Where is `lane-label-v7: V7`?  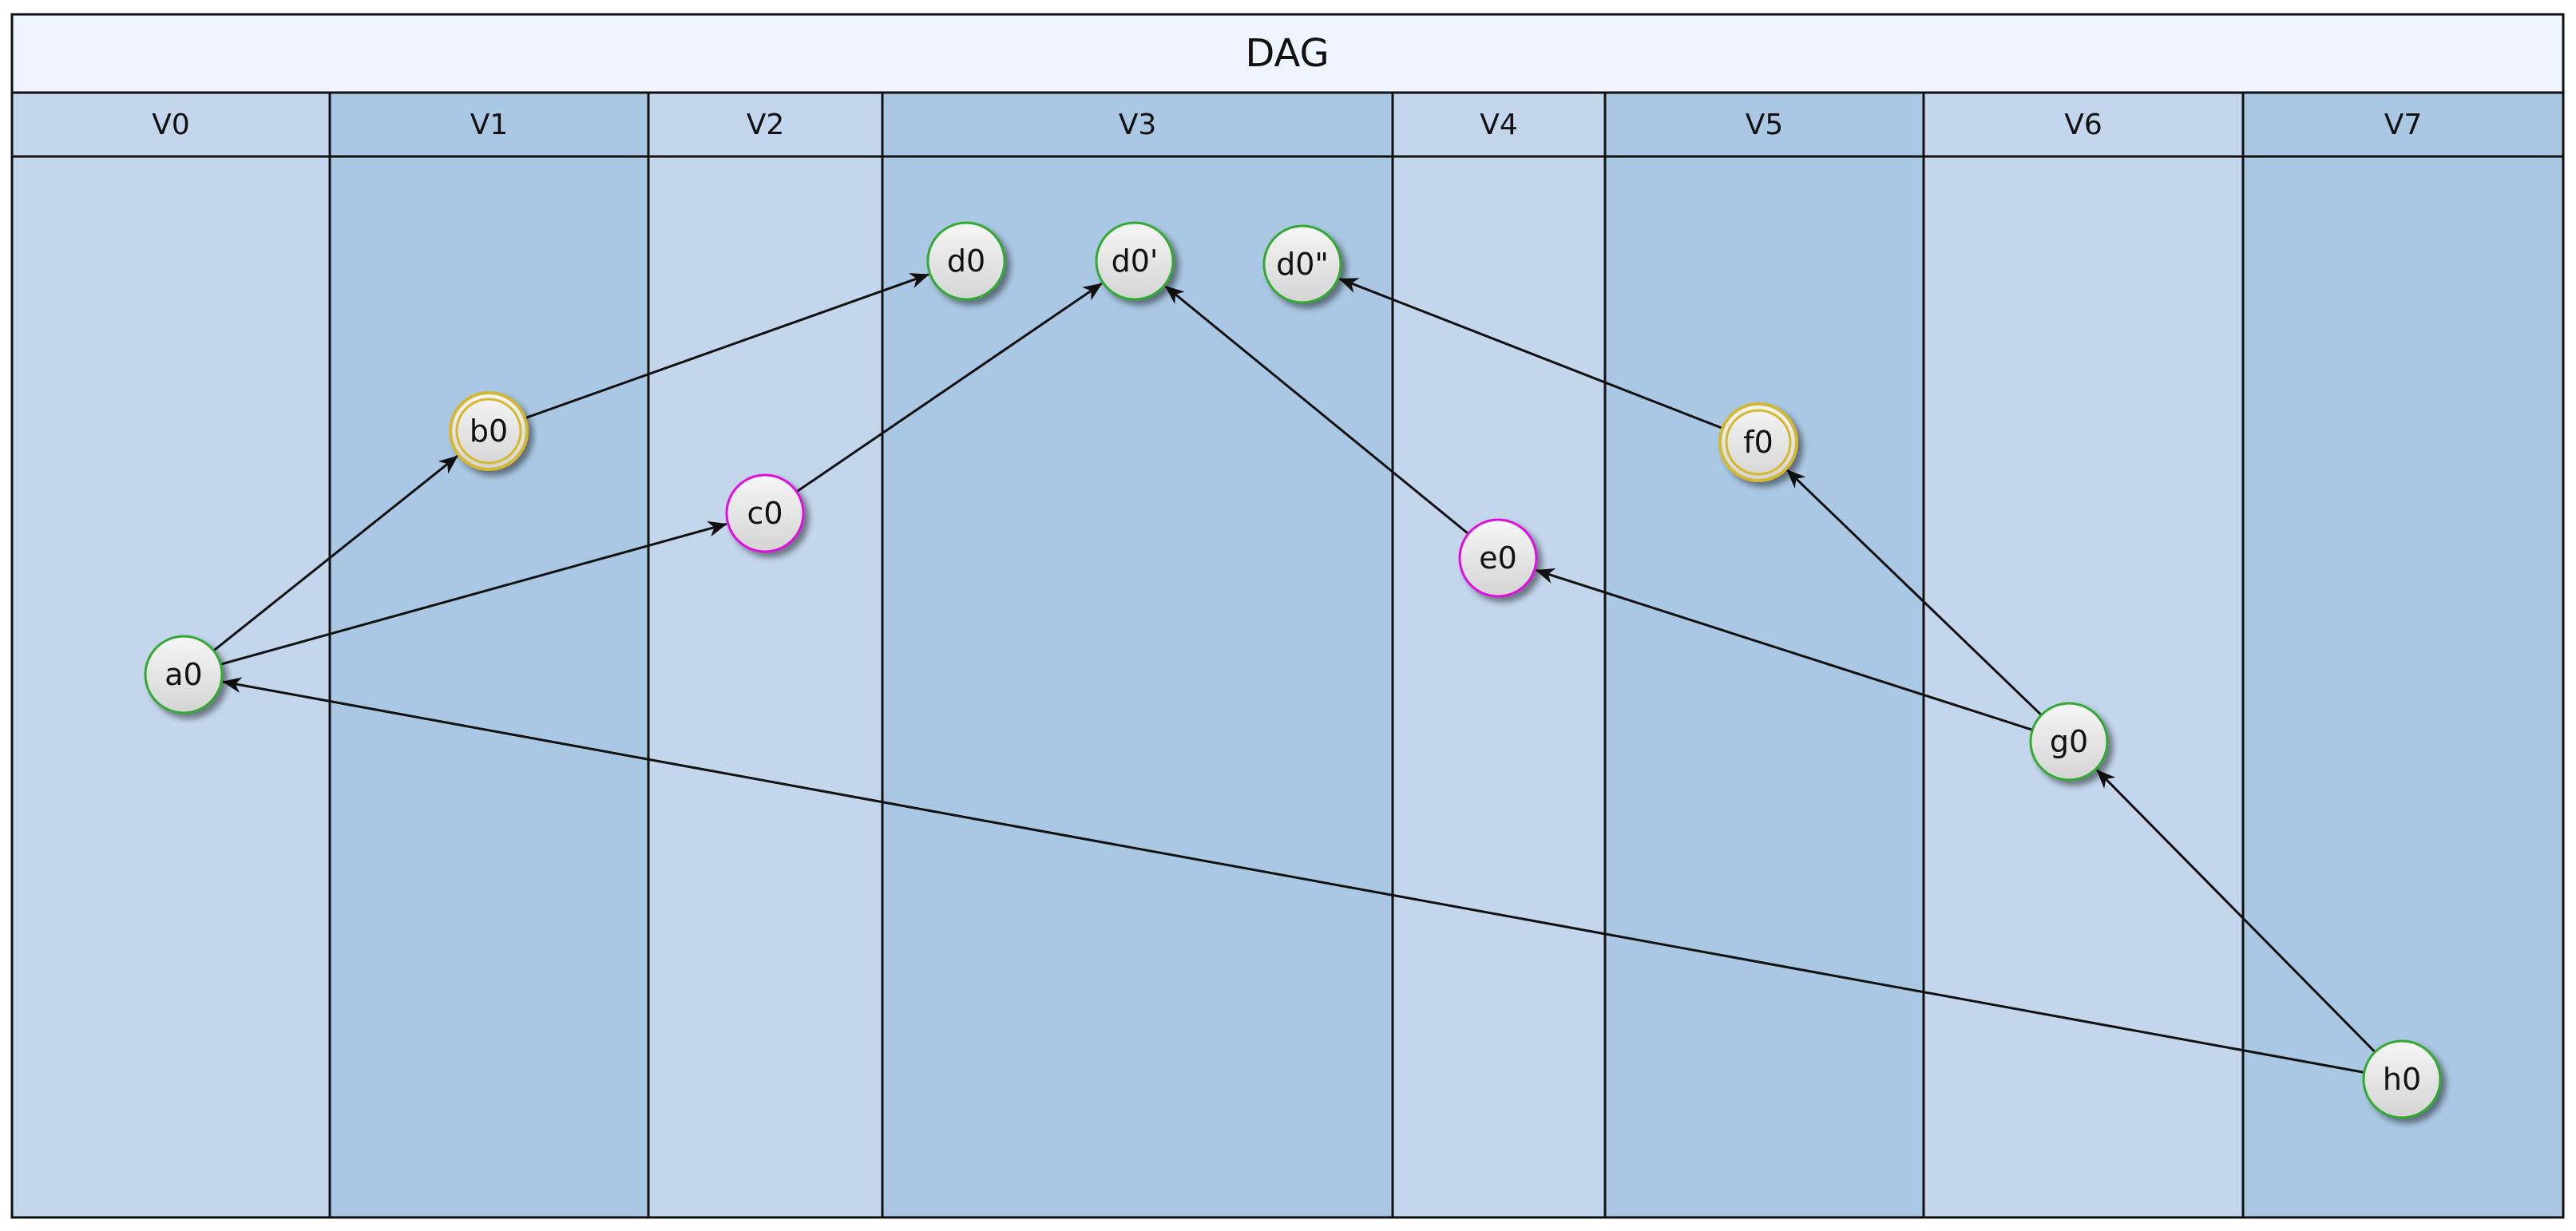 lane-label-v7: V7 is located at coordinates (2403, 125).